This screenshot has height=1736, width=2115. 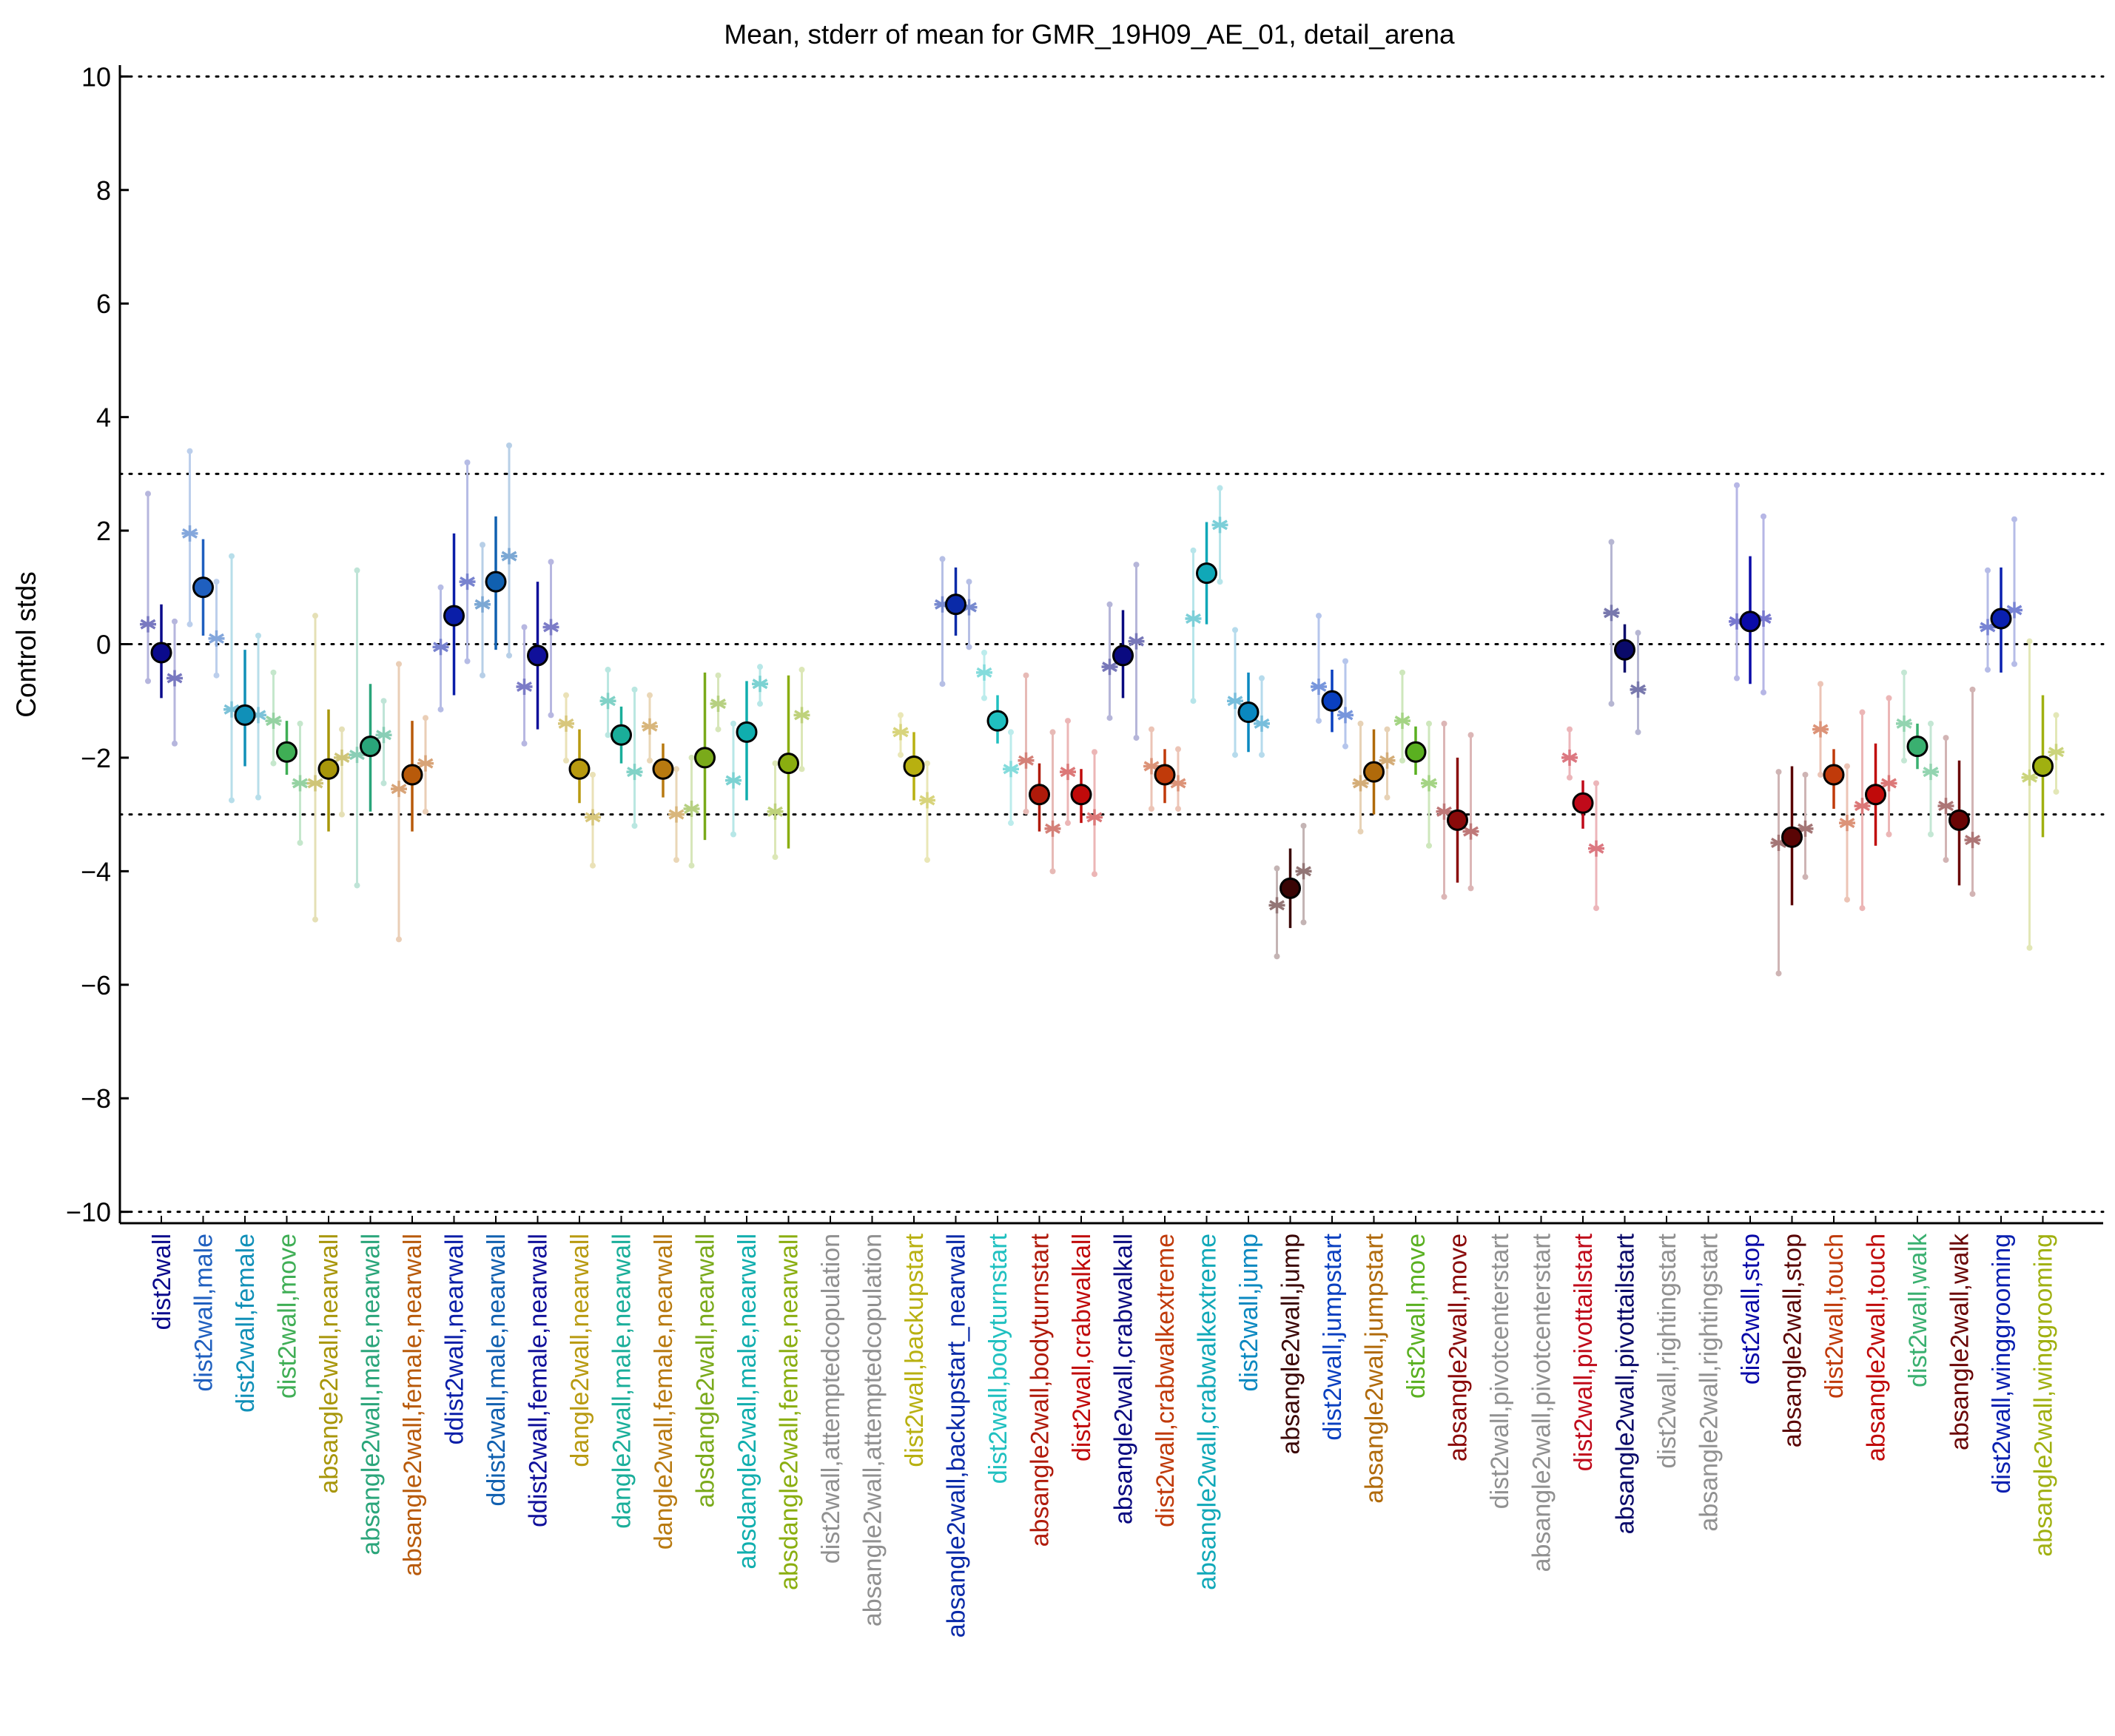 What do you see at coordinates (664, 1392) in the screenshot?
I see `x-tick-label: dangle2wall,female,nearwall` at bounding box center [664, 1392].